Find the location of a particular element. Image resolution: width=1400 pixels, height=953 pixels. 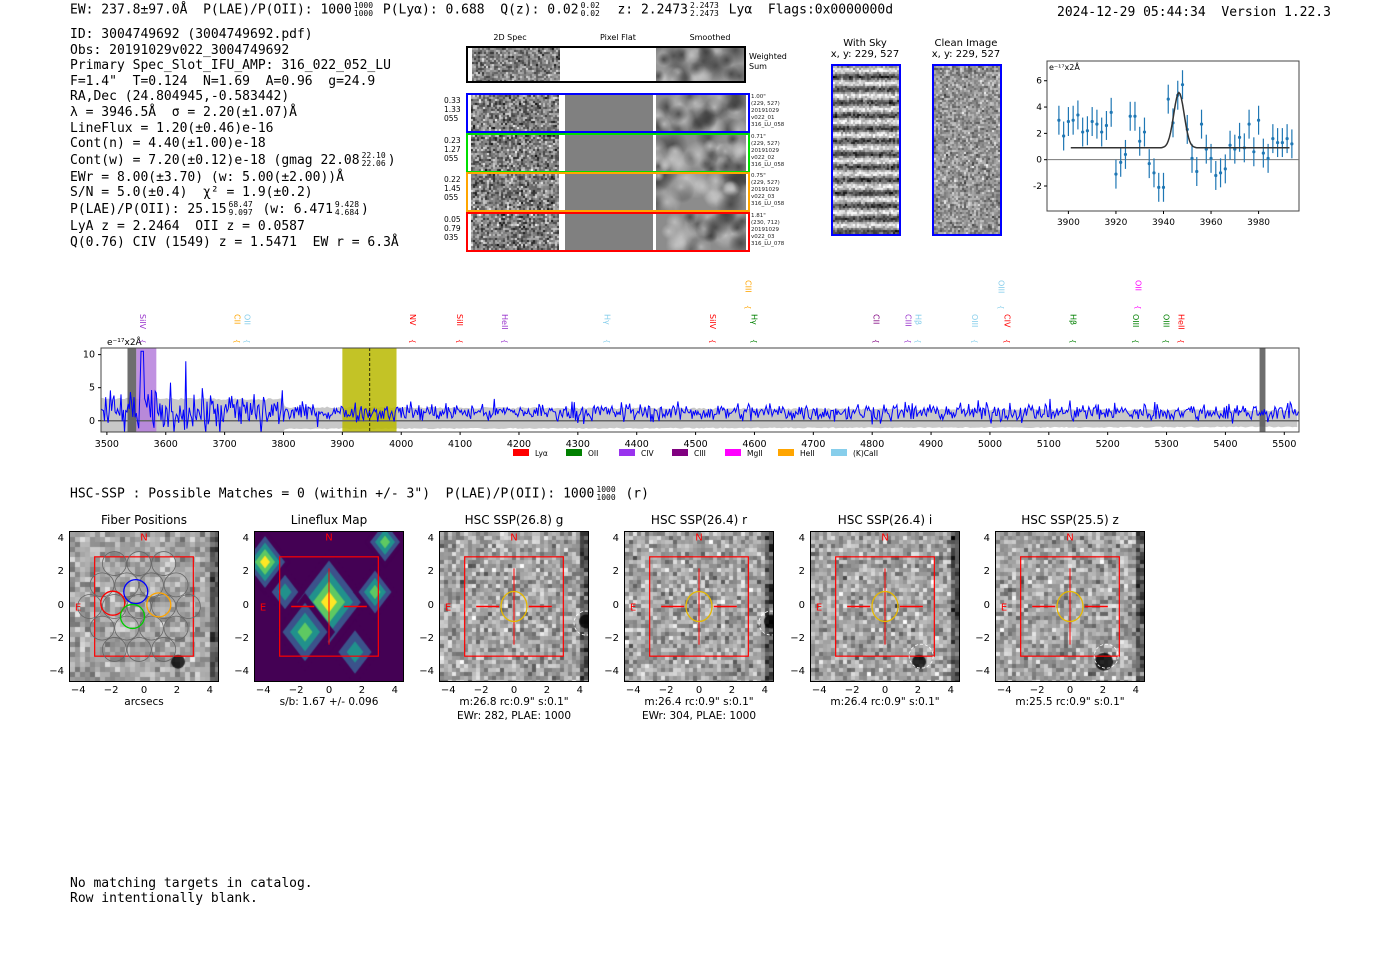

x-tick-label: 4200 is located at coordinates (519, 444).